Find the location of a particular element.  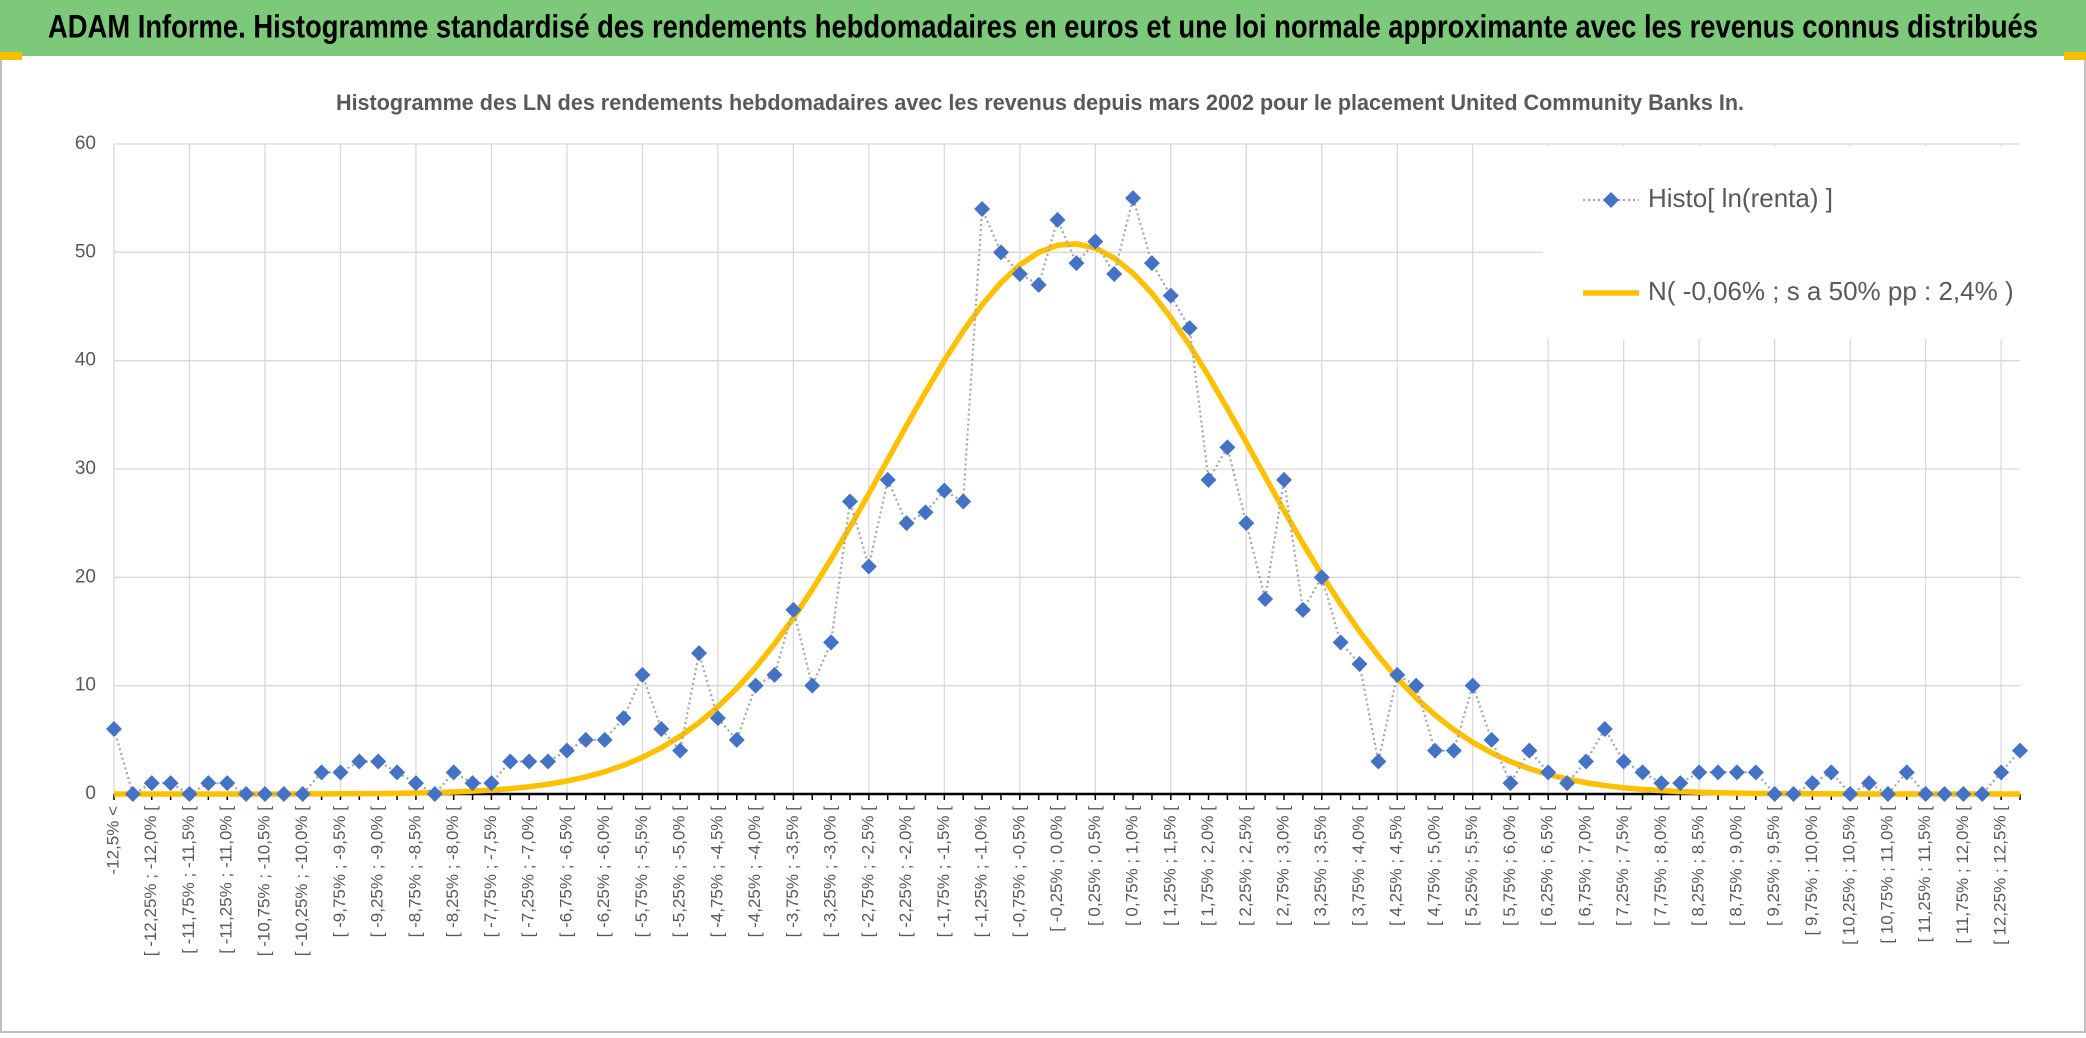

x-tick-label: [ 5,25% ; 5,5% [ is located at coordinates (1471, 866).